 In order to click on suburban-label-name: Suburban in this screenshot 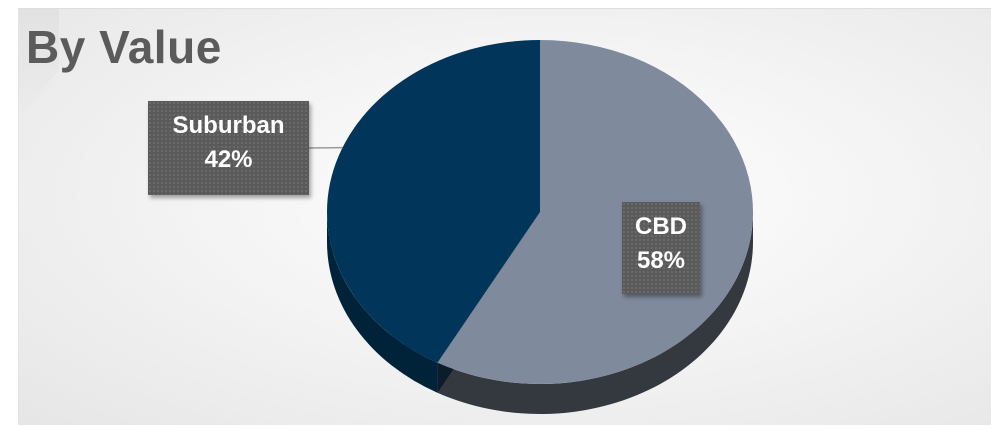, I will do `click(228, 126)`.